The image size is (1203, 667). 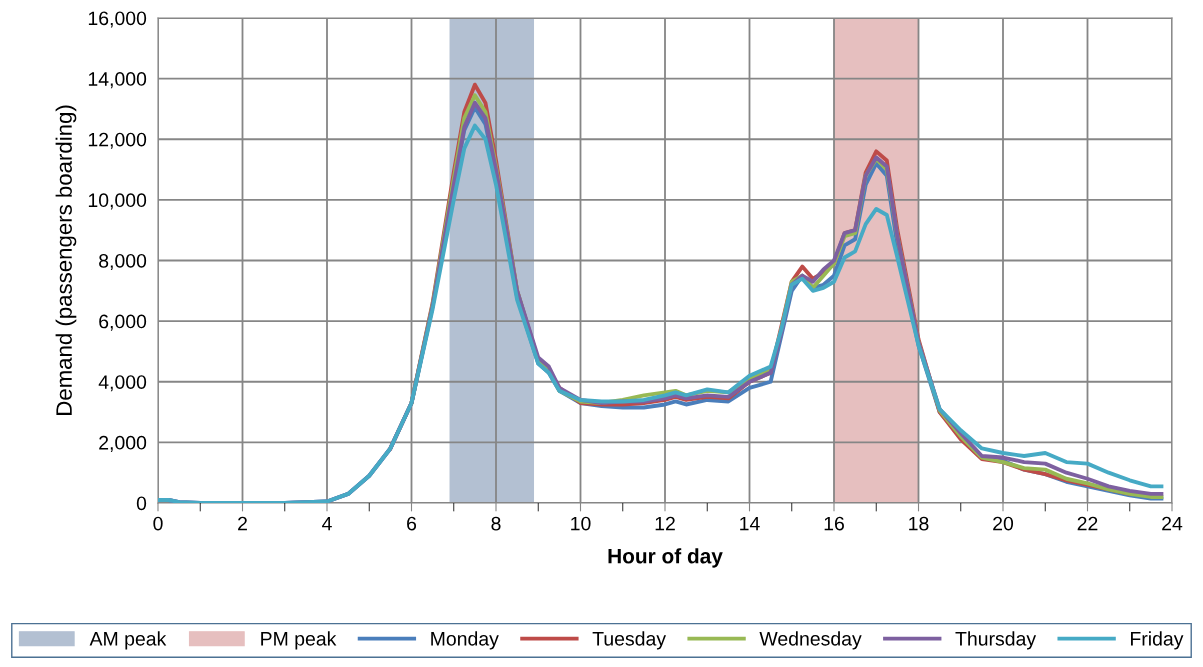 I want to click on y-tick-label: 4,000, so click(x=122, y=383).